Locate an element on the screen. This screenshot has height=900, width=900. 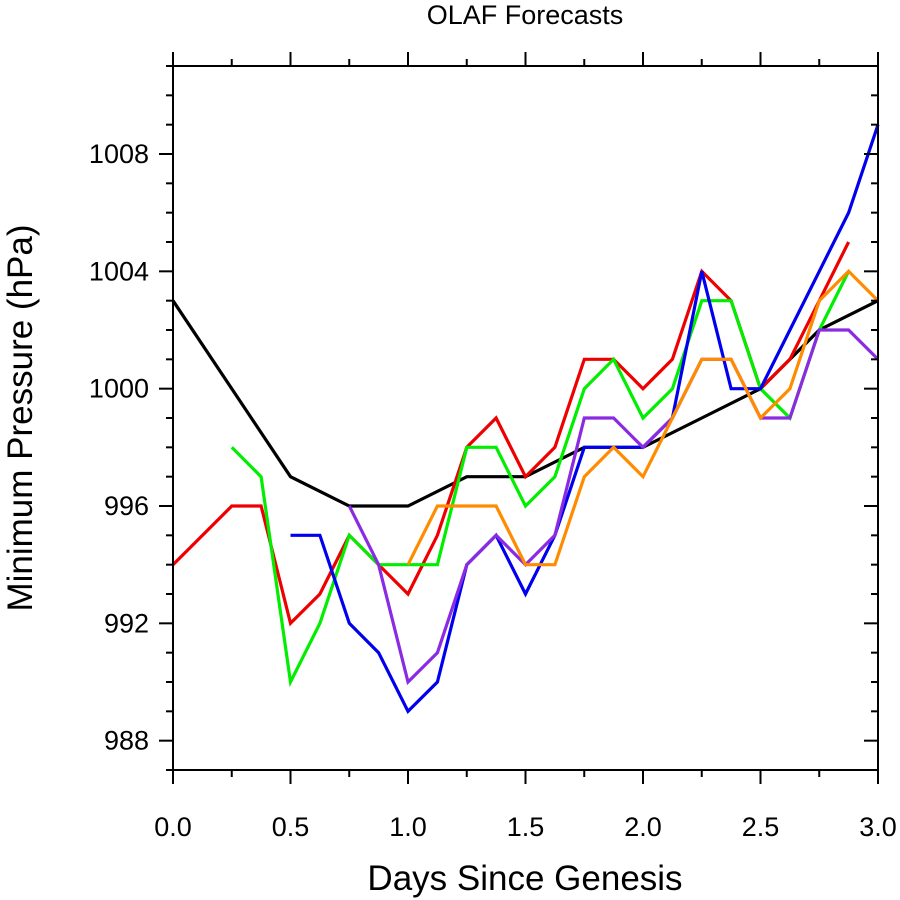
x-tick-label: 1.0 is located at coordinates (408, 827).